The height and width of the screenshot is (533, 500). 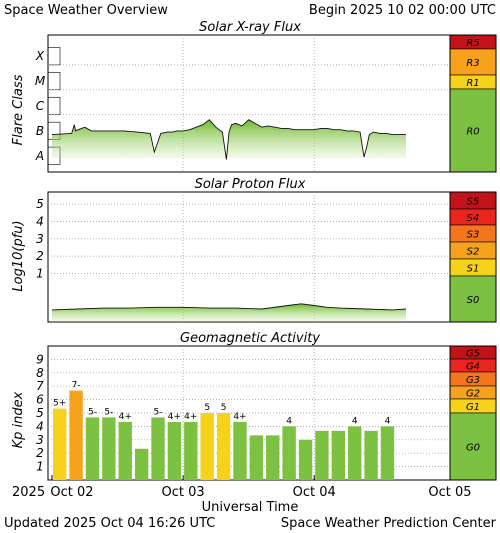 What do you see at coordinates (40, 131) in the screenshot?
I see `xray-tick-label: B` at bounding box center [40, 131].